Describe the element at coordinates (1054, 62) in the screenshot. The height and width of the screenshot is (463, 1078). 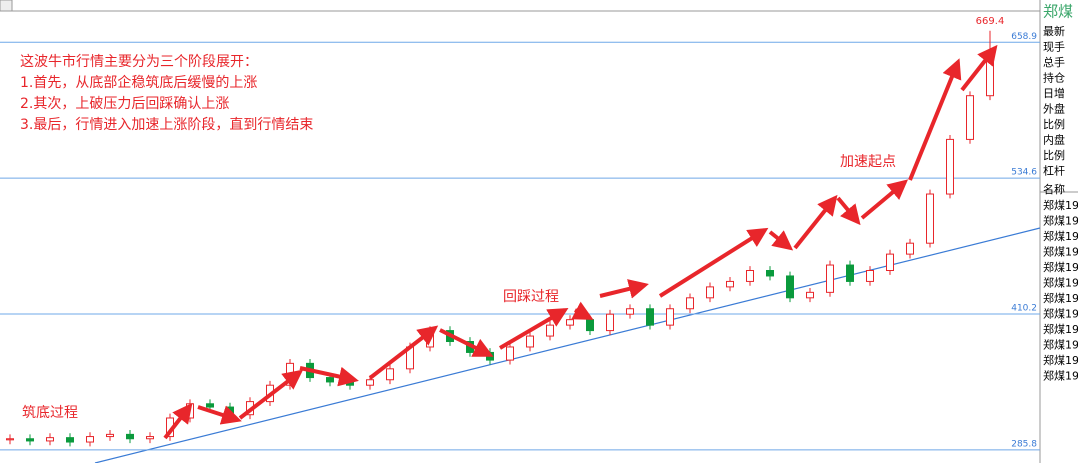
I see `panel-field: 总手` at that location.